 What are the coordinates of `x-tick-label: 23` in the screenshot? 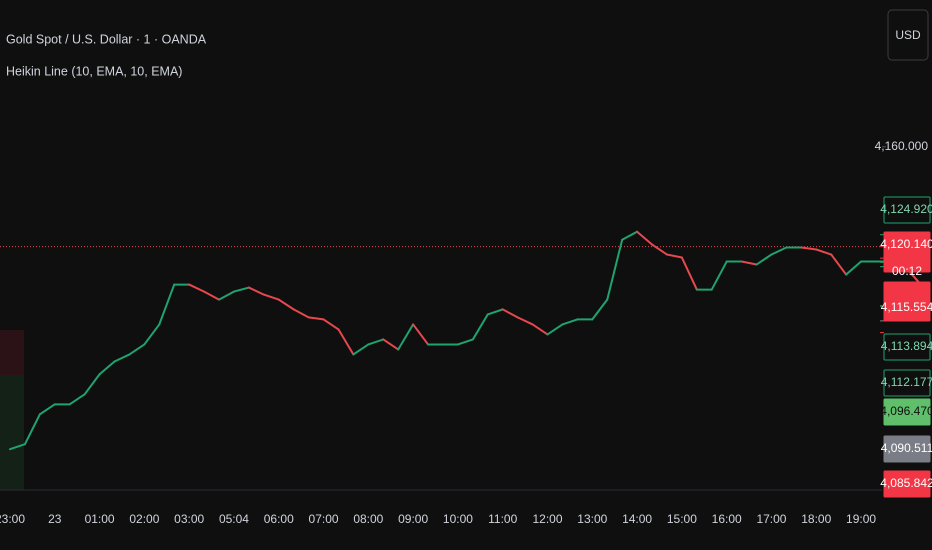 It's located at (55, 519).